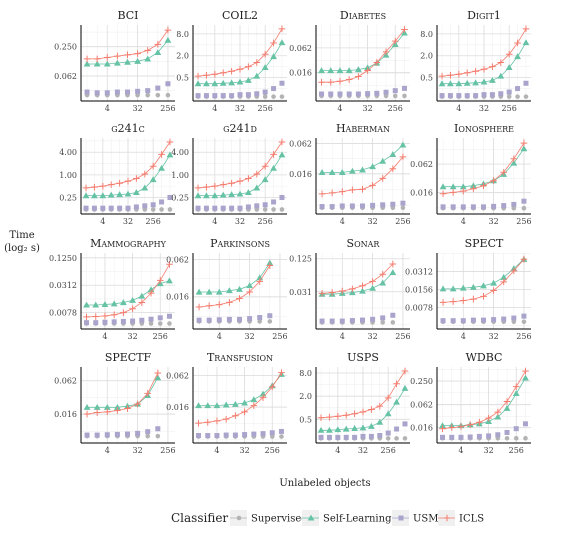 The image size is (585, 540). I want to click on legend-label: USM, so click(426, 519).